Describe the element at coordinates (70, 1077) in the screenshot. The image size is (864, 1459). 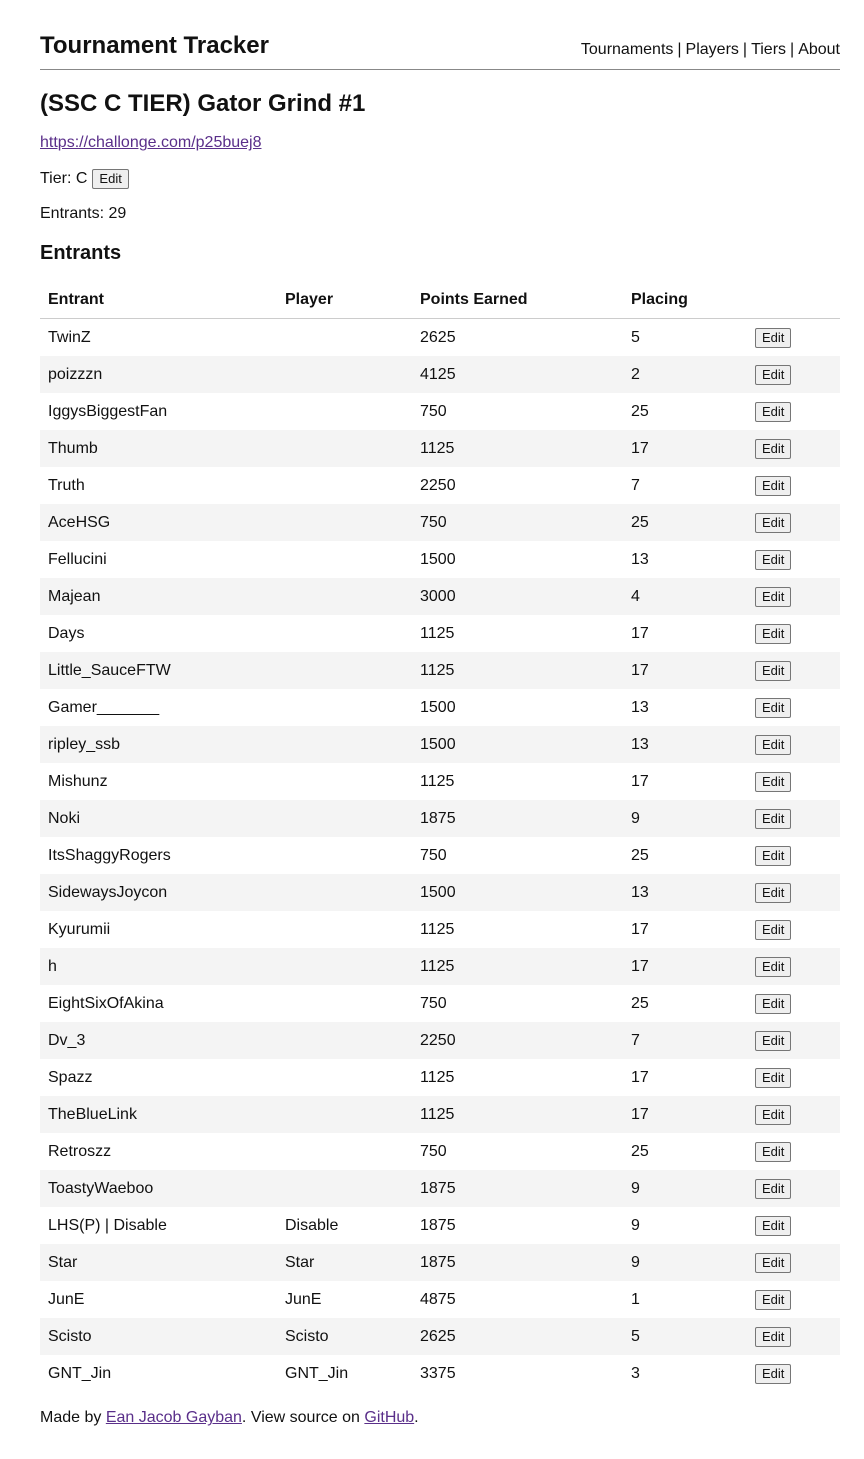
I see `entrant-cell: Spazz` at that location.